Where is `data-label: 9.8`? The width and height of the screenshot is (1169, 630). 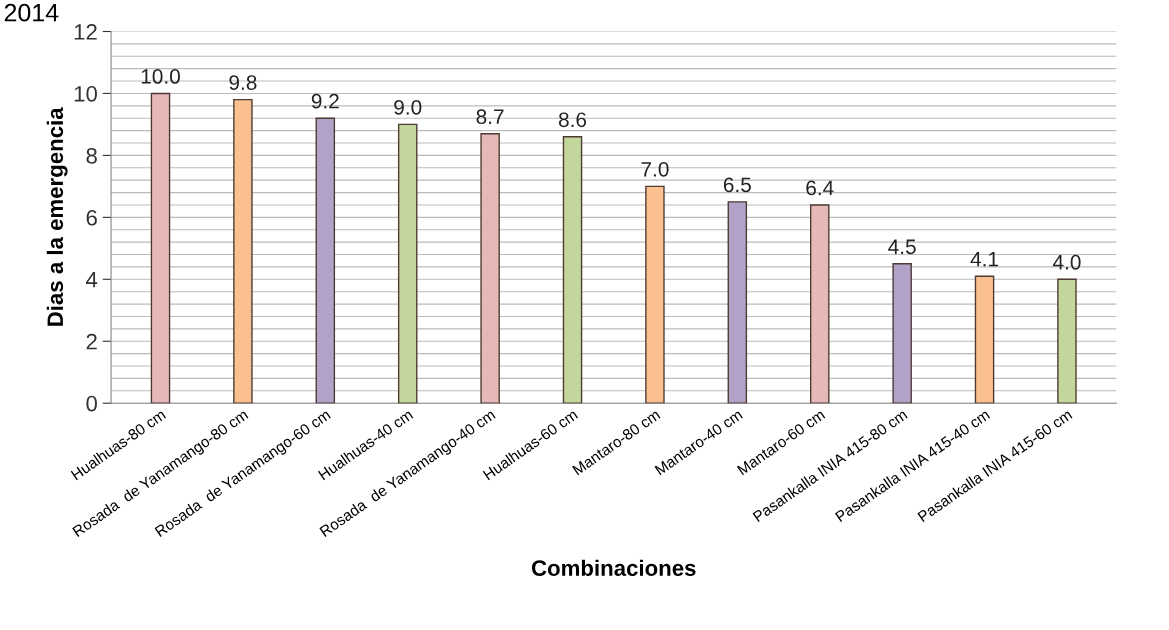
data-label: 9.8 is located at coordinates (243, 82).